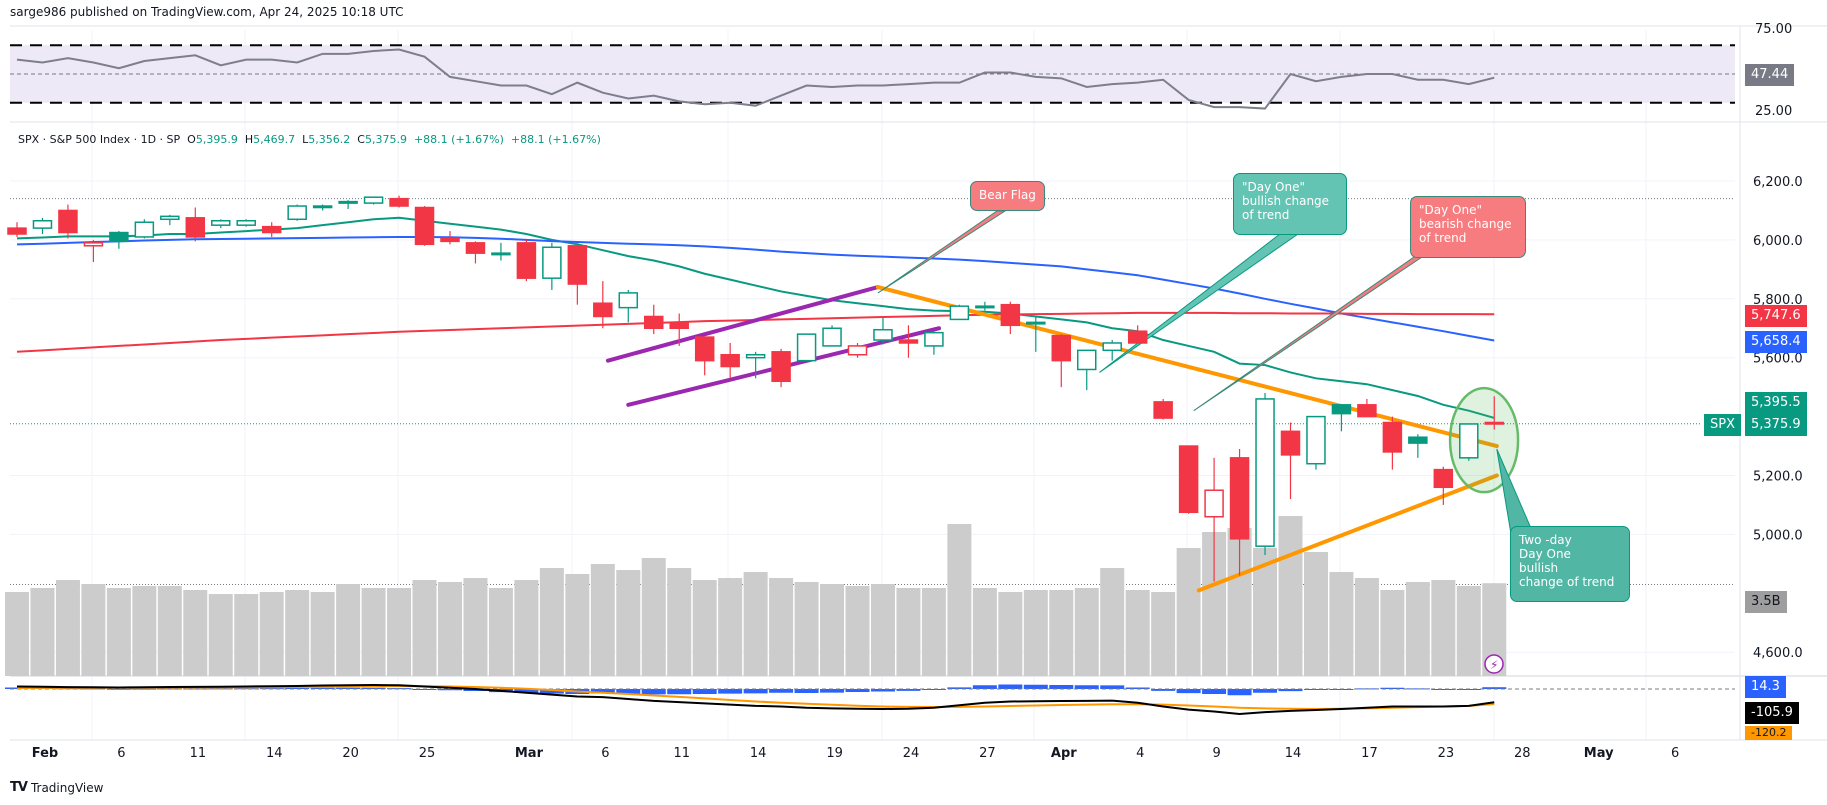 This screenshot has height=805, width=1827. I want to click on bear-flag-callout: Bear Flag, so click(1007, 196).